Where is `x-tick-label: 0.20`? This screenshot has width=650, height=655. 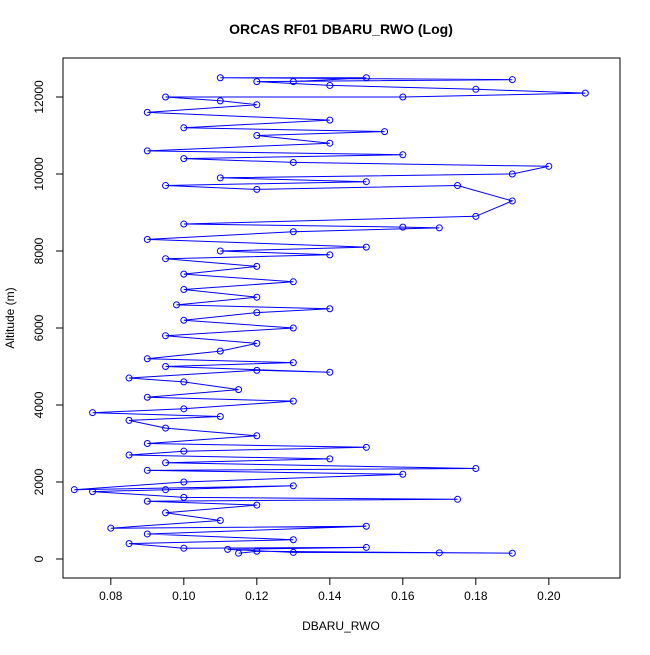
x-tick-label: 0.20 is located at coordinates (549, 596).